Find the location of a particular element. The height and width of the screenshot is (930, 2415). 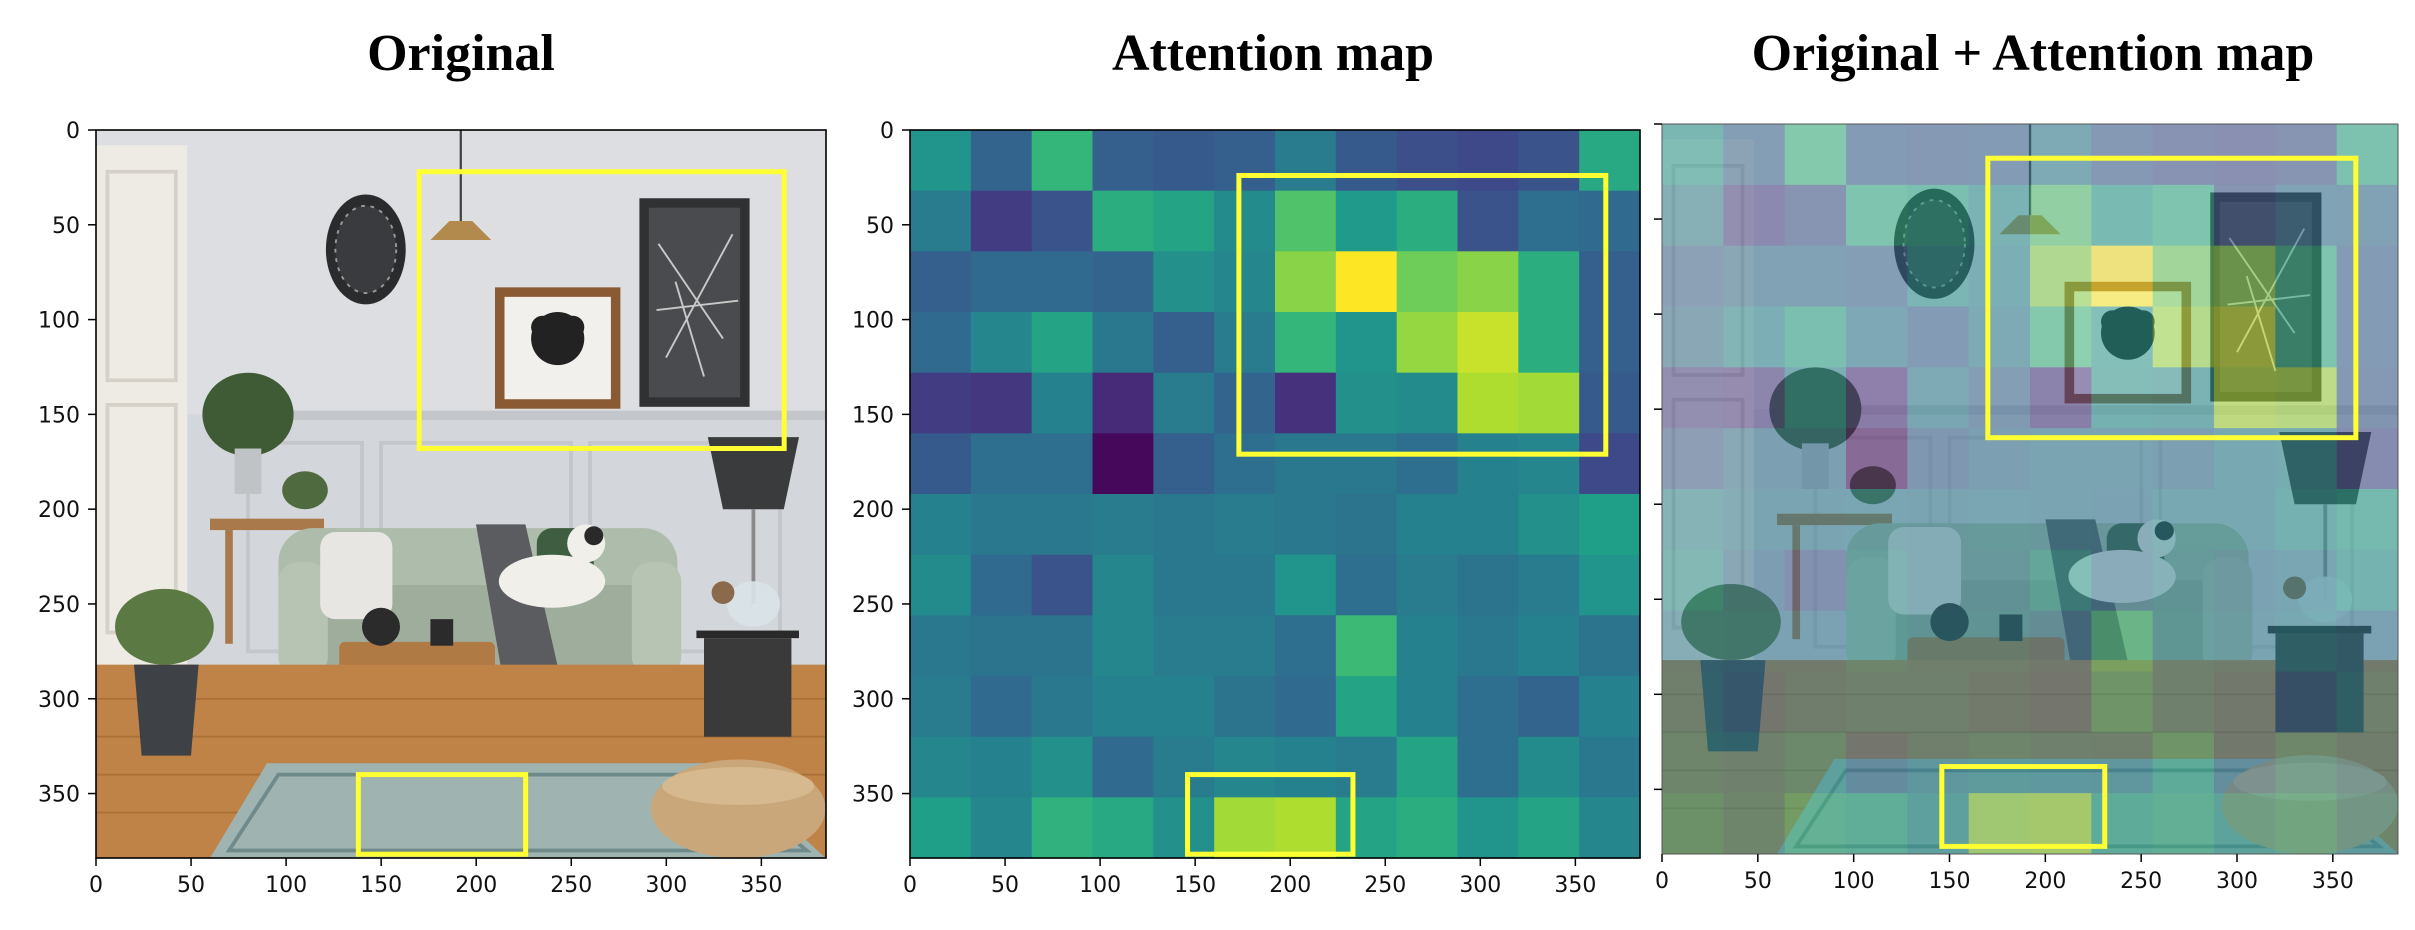

y-tick-label: 200 is located at coordinates (59, 510).